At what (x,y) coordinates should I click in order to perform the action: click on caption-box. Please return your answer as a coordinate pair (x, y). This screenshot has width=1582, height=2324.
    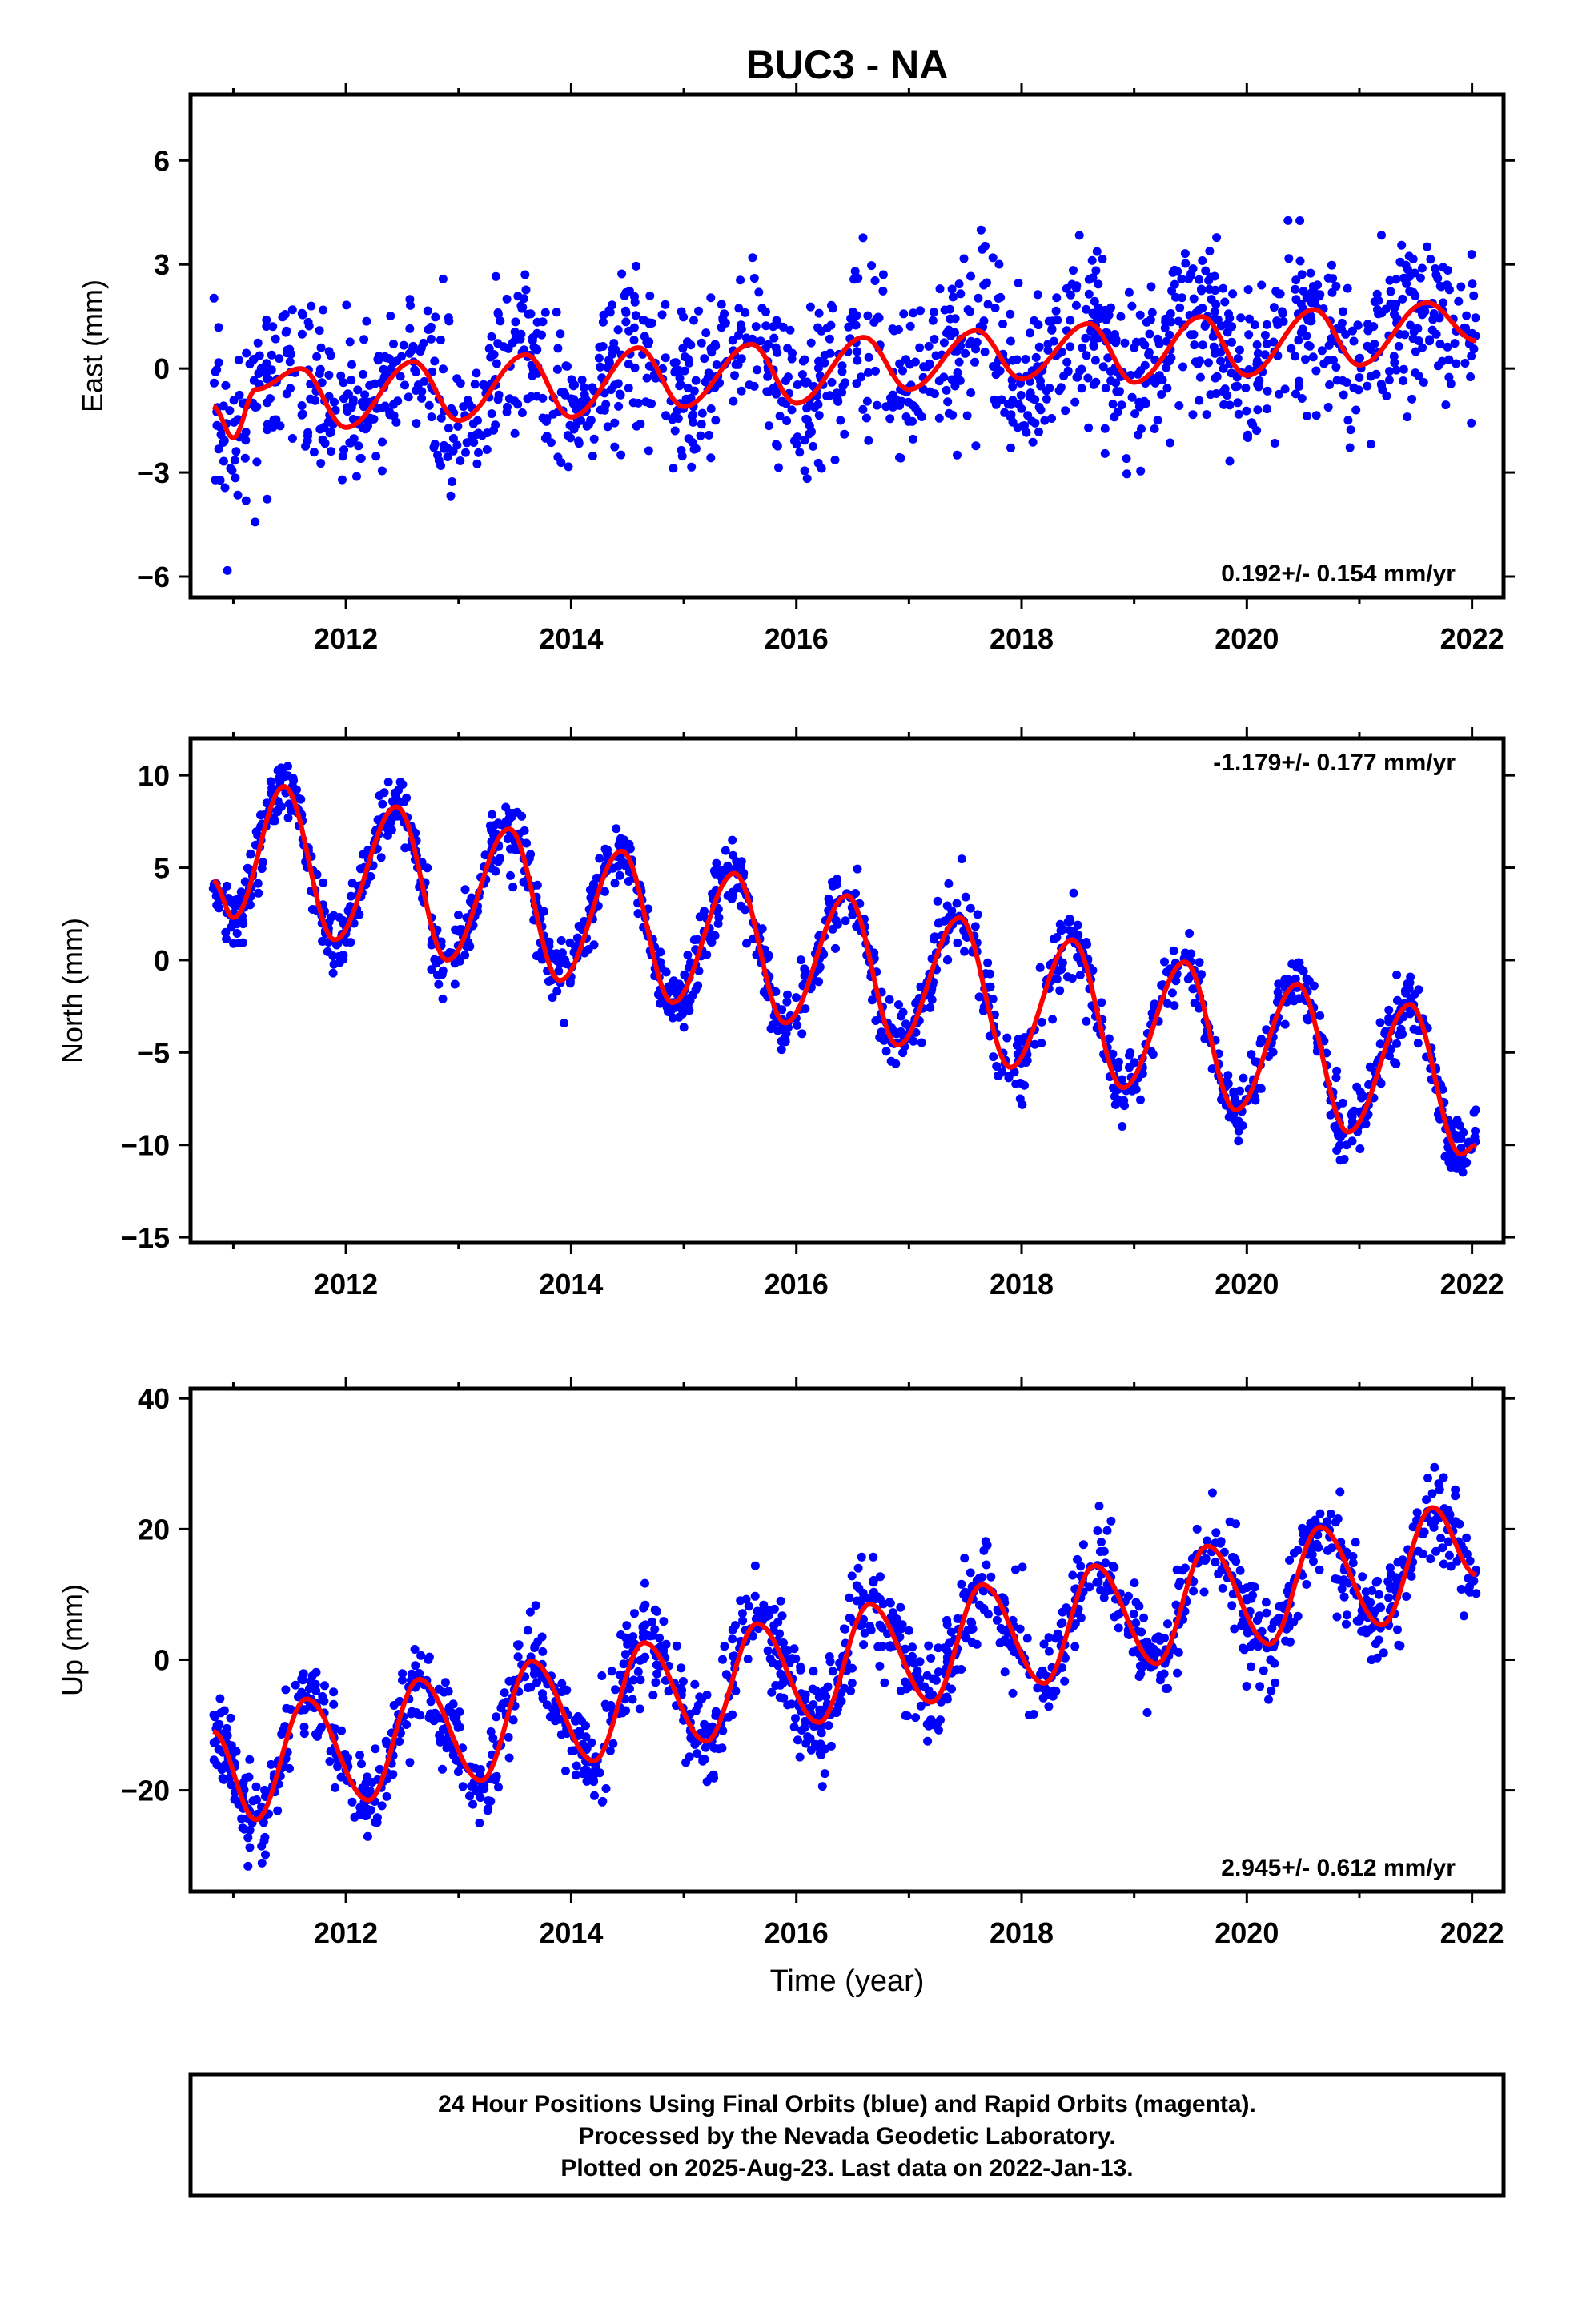
    Looking at the image, I should click on (847, 2135).